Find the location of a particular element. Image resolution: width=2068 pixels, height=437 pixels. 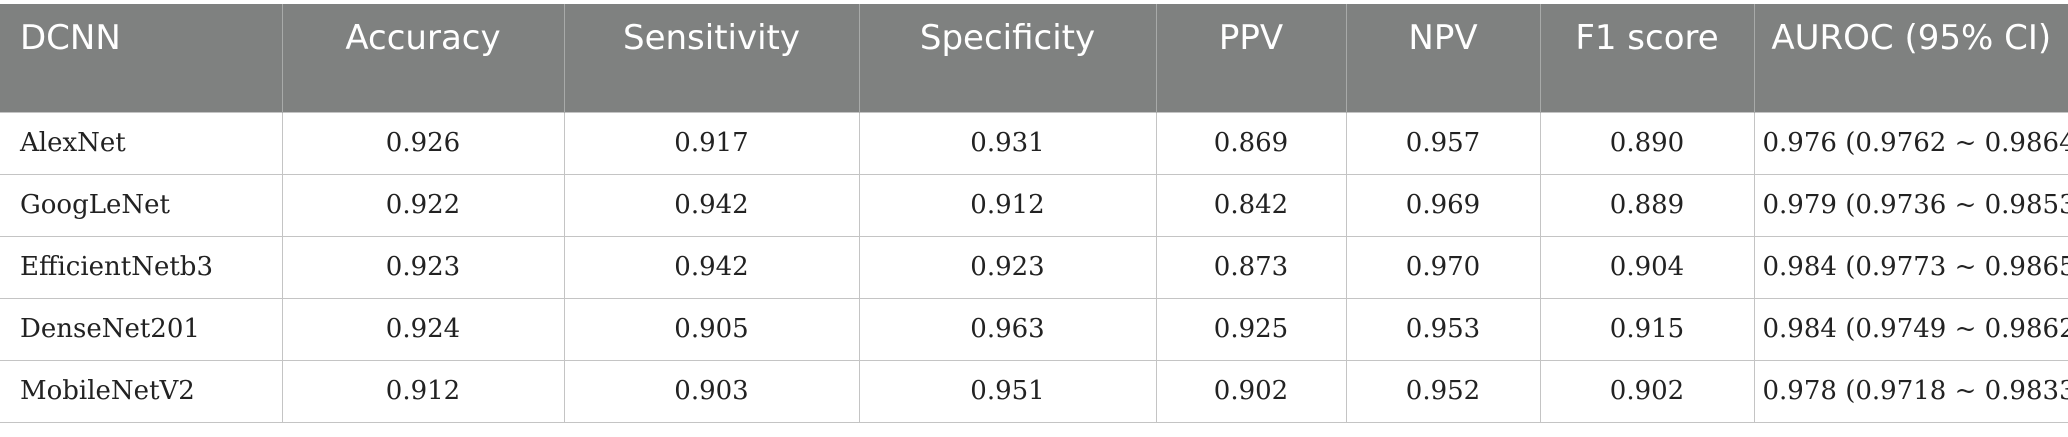

cell-specificity: 0.931 is located at coordinates (1007, 142).